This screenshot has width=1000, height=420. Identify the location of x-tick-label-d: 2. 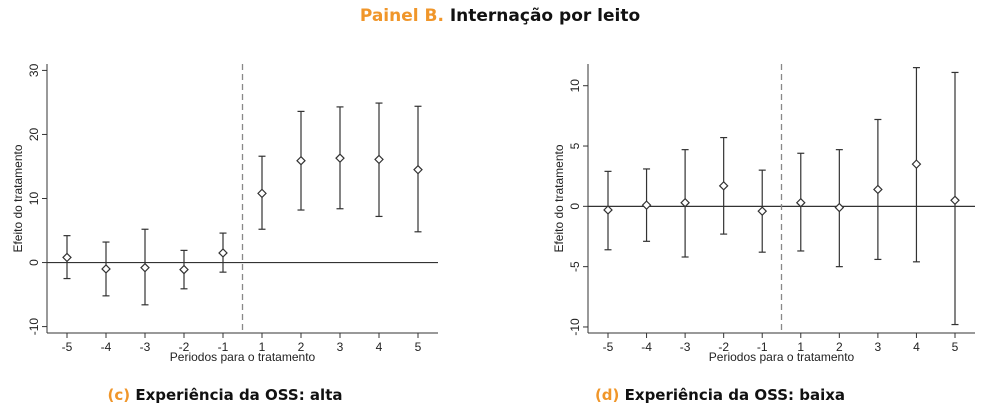
(839, 347).